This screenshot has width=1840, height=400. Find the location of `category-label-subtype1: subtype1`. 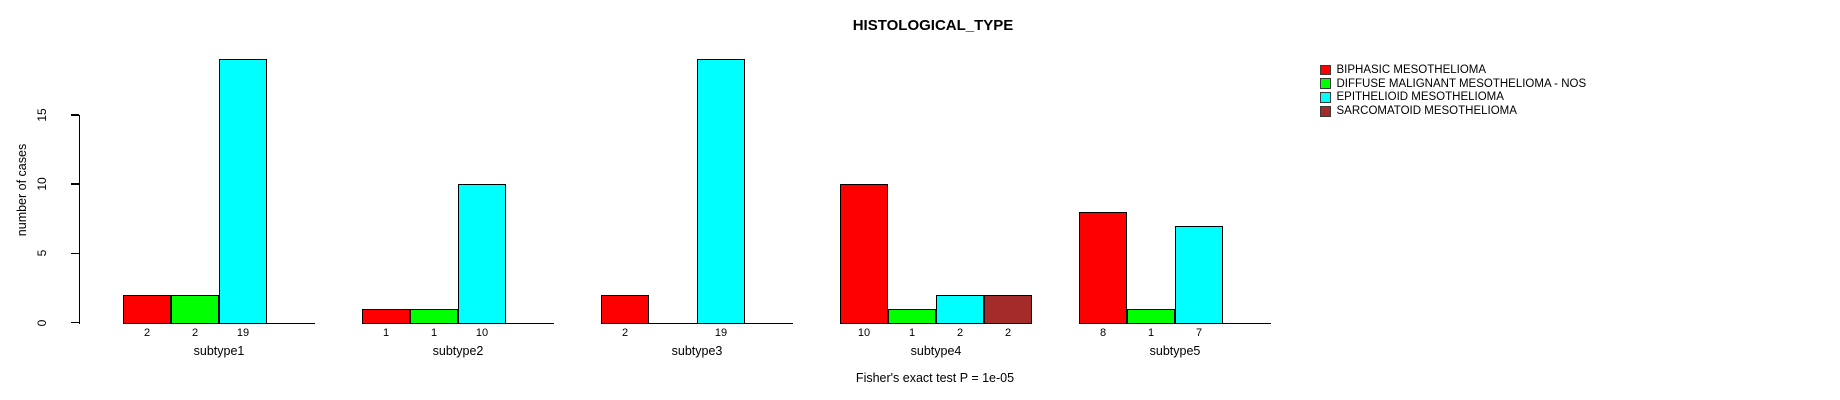

category-label-subtype1: subtype1 is located at coordinates (219, 351).